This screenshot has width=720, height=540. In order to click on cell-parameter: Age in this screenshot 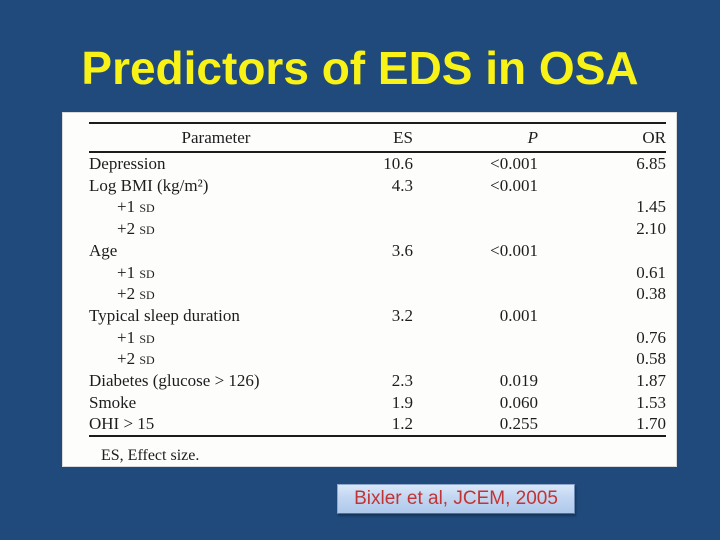, I will do `click(103, 250)`.